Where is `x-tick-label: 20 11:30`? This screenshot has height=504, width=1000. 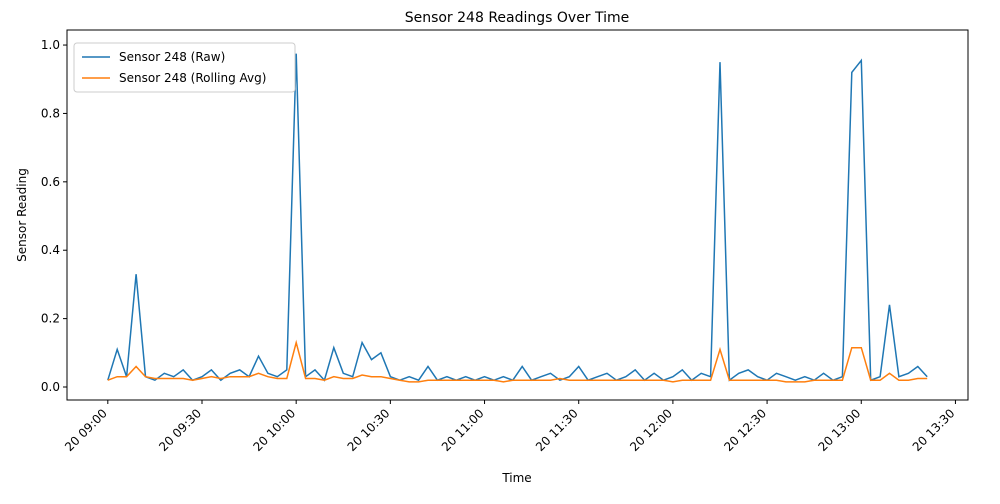
x-tick-label: 20 11:30 is located at coordinates (557, 430).